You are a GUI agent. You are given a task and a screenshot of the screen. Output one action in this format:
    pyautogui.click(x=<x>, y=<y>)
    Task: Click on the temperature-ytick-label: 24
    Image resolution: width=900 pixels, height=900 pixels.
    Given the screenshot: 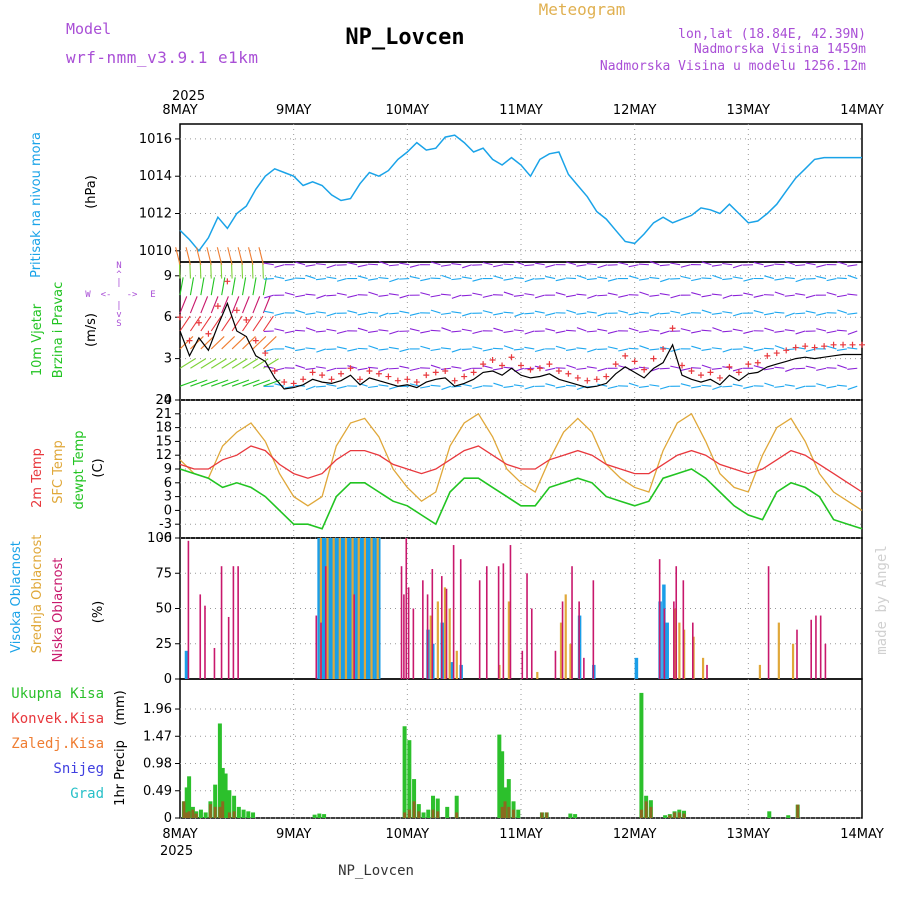 What is the action you would take?
    pyautogui.click(x=163, y=400)
    